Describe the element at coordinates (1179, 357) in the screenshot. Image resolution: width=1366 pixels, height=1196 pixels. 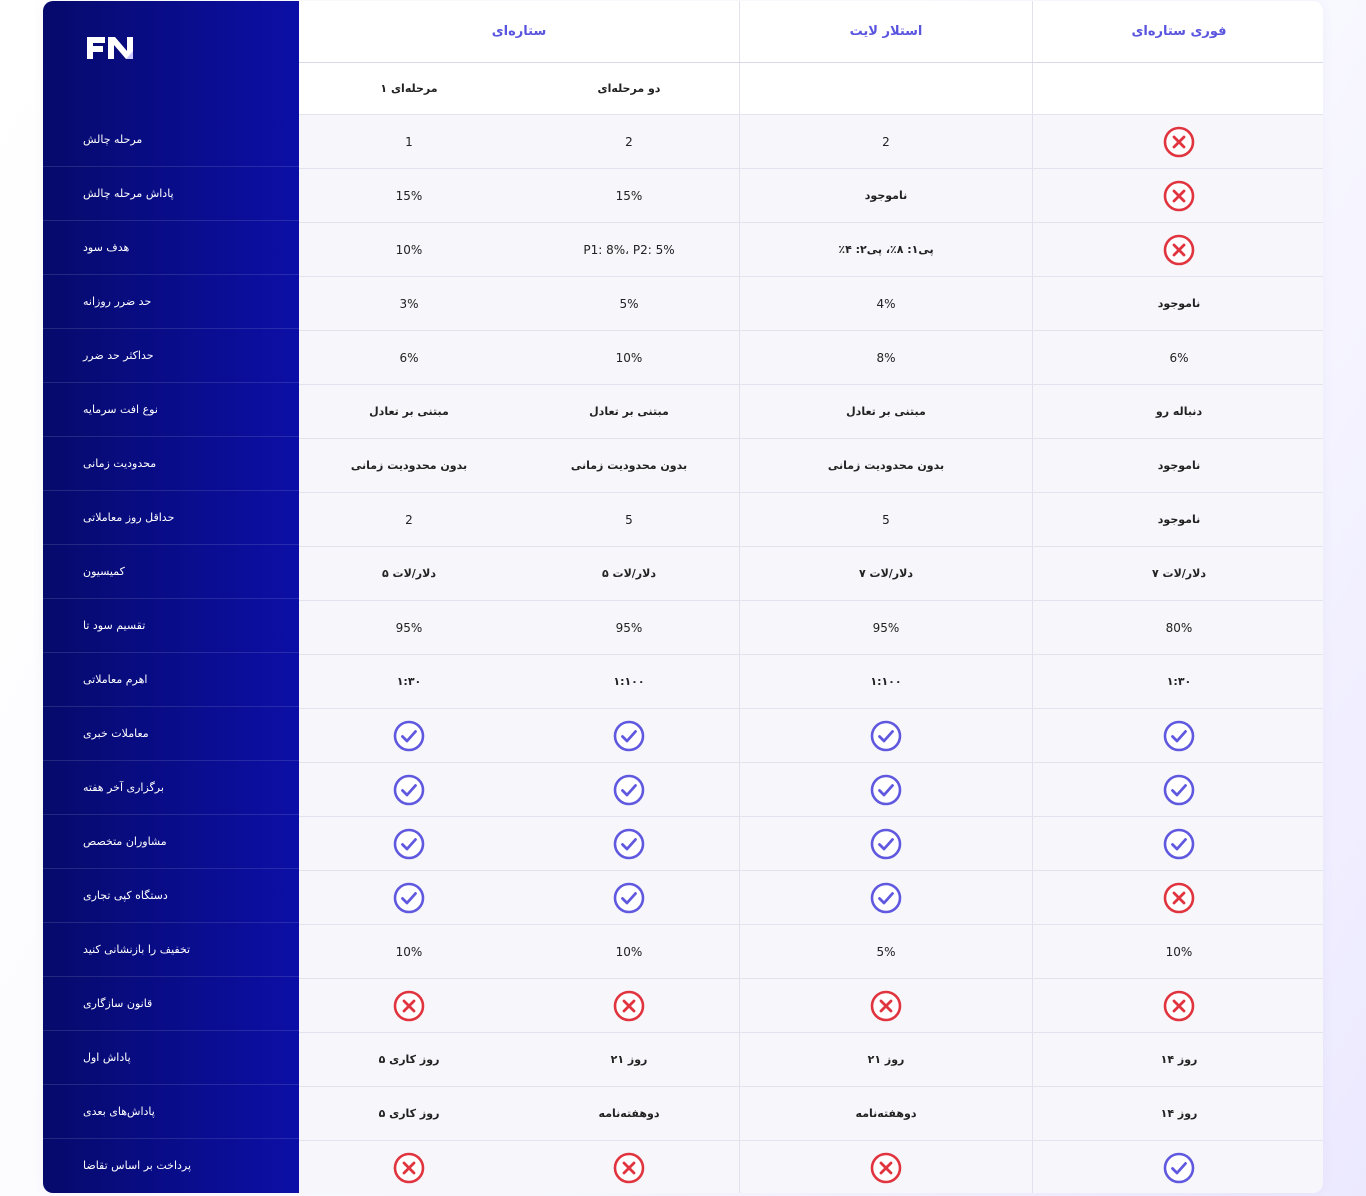
I see `cell-value: 6%` at that location.